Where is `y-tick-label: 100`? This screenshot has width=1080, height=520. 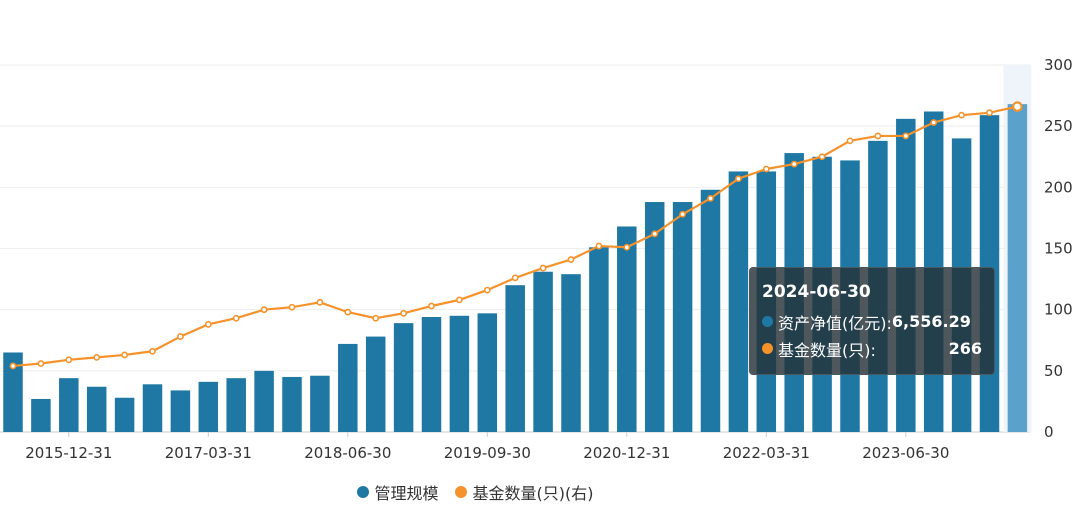 y-tick-label: 100 is located at coordinates (1058, 310).